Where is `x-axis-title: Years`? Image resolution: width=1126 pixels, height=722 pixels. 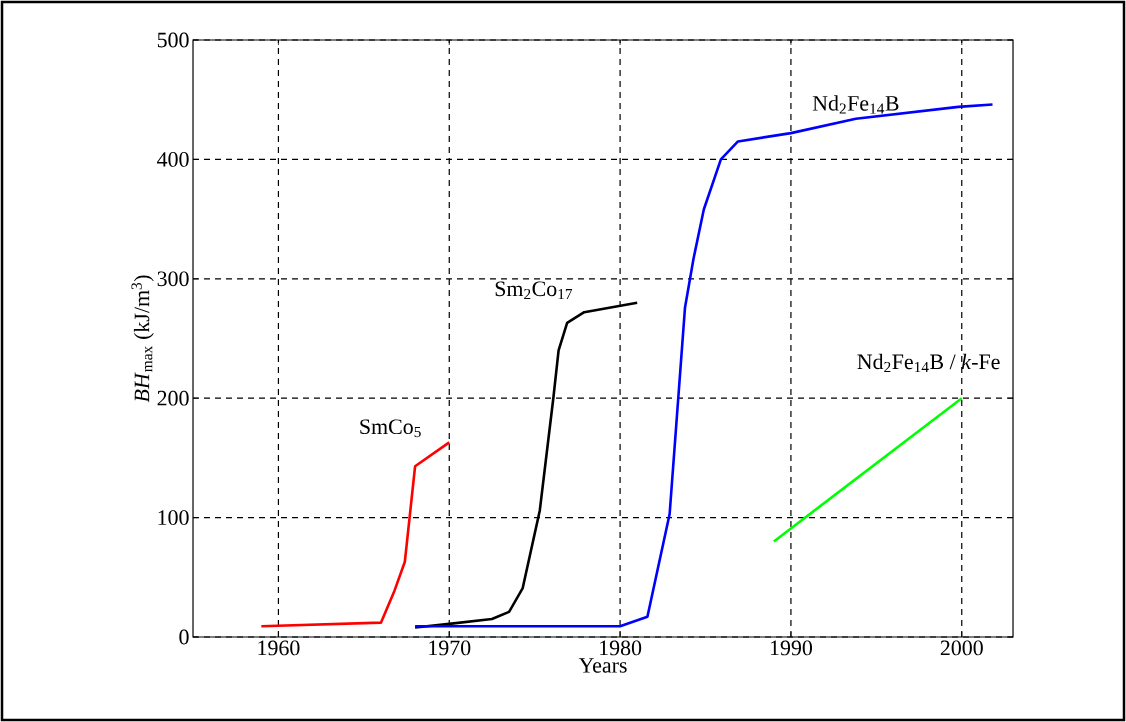
x-axis-title: Years is located at coordinates (602, 665).